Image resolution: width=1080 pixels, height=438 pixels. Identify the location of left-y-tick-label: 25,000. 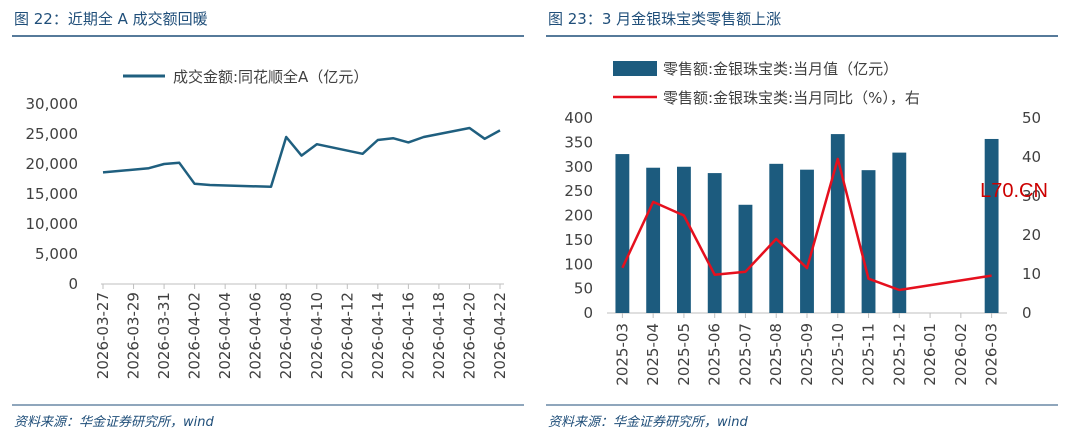
(52, 134).